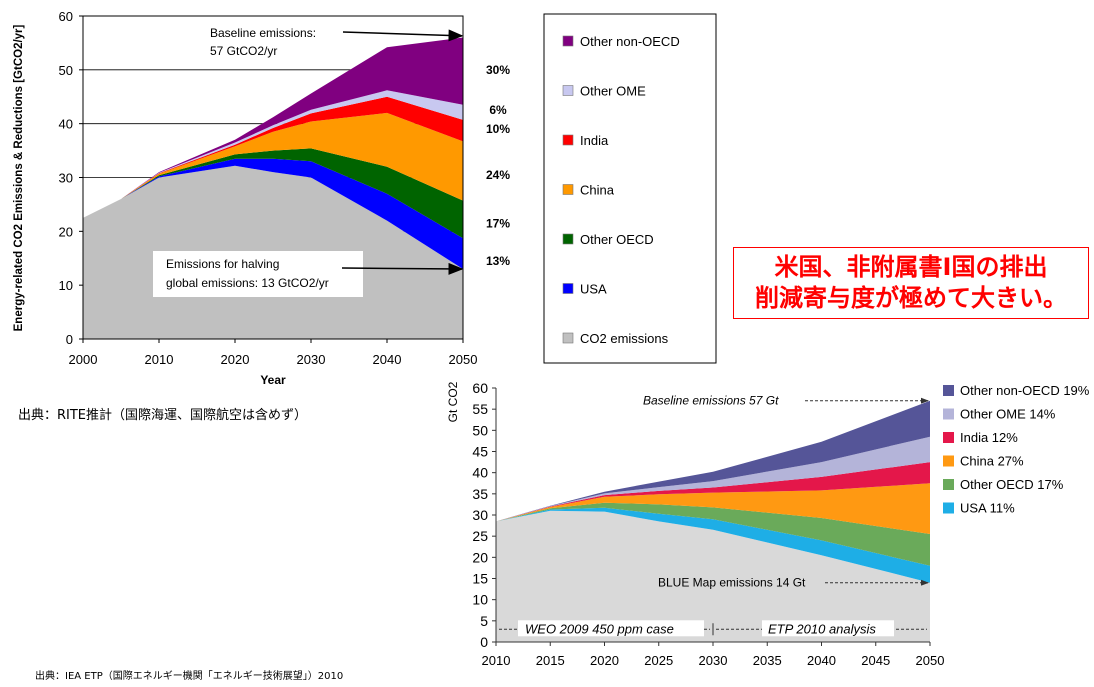  I want to click on x-tick-label: 2050, so click(463, 359).